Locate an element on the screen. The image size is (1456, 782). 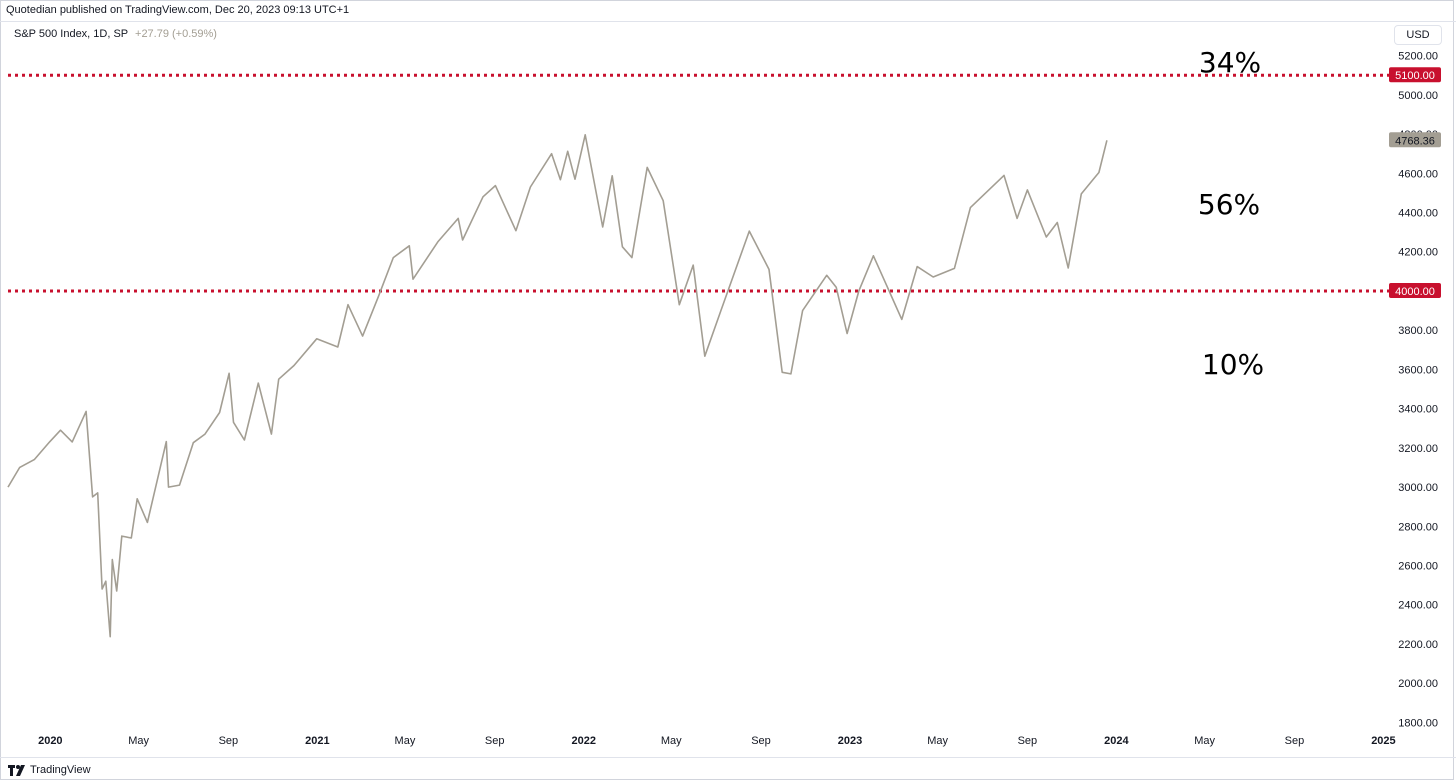
y-tick-label: 5200.00 is located at coordinates (1418, 57).